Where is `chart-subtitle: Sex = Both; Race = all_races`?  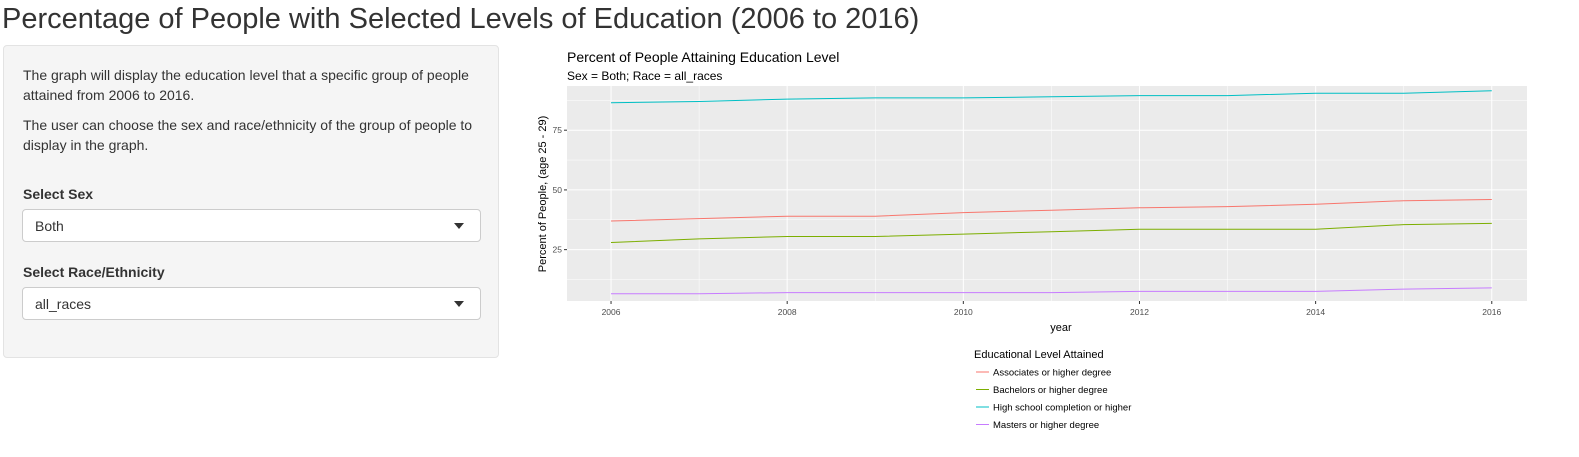 chart-subtitle: Sex = Both; Race = all_races is located at coordinates (644, 76).